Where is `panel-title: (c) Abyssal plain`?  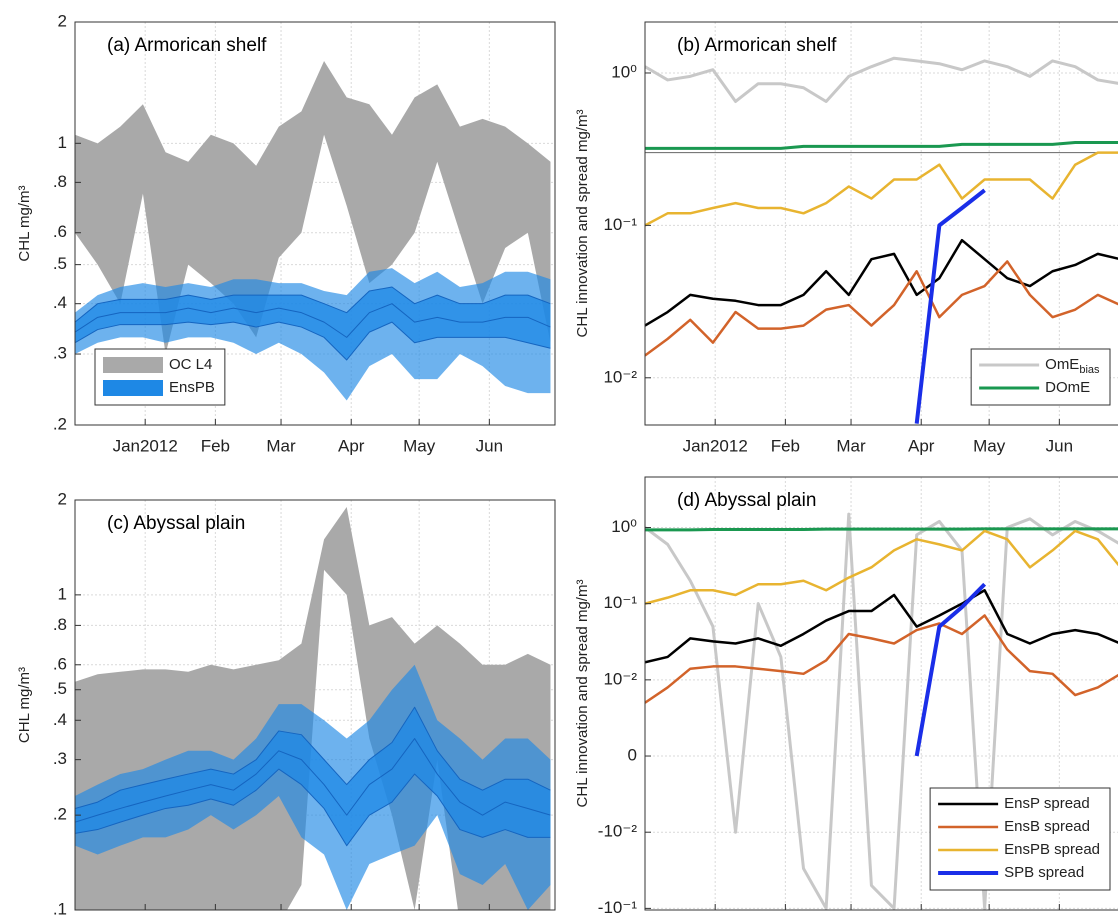
panel-title: (c) Abyssal plain is located at coordinates (176, 523).